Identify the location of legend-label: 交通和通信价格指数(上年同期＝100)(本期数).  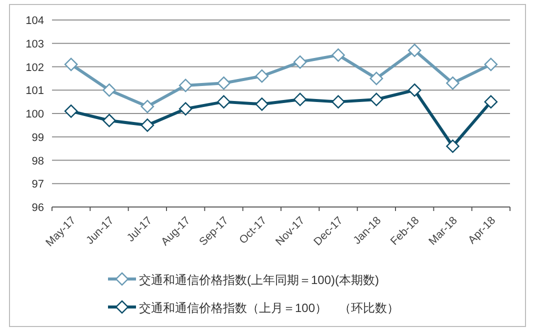
(259, 280).